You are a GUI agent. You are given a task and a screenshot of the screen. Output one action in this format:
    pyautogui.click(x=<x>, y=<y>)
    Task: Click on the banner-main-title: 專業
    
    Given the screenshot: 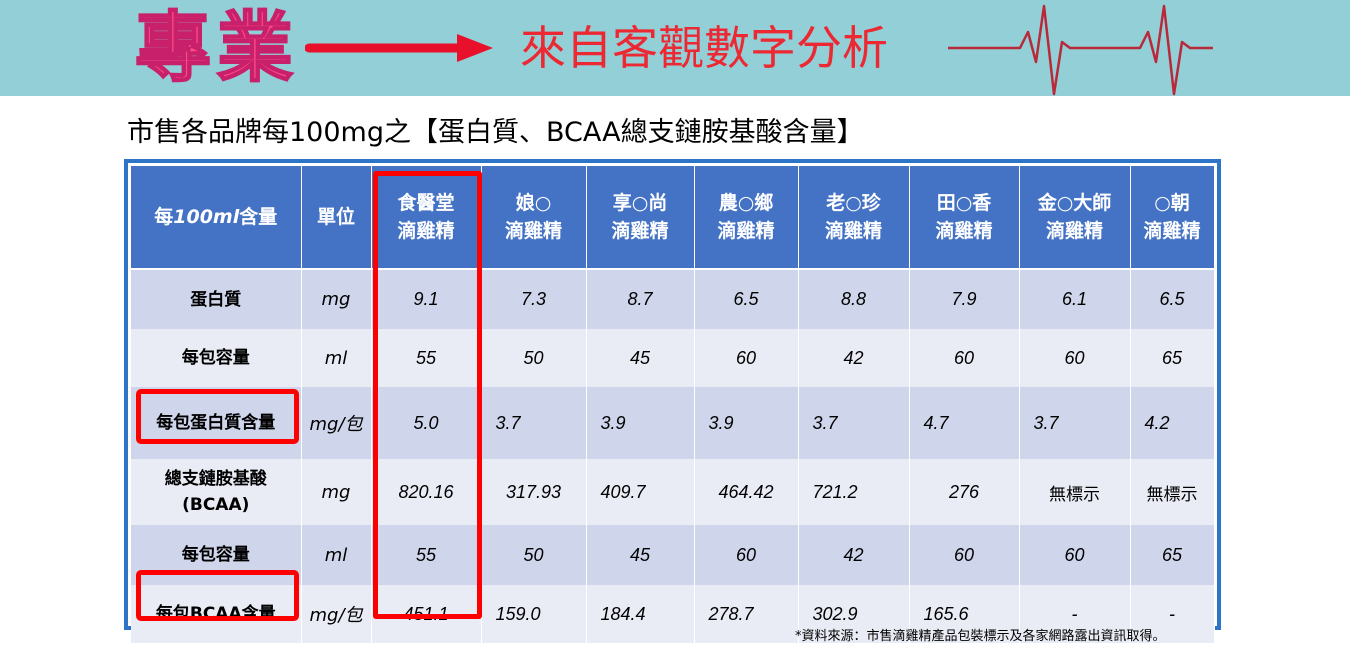 What is the action you would take?
    pyautogui.click(x=216, y=48)
    